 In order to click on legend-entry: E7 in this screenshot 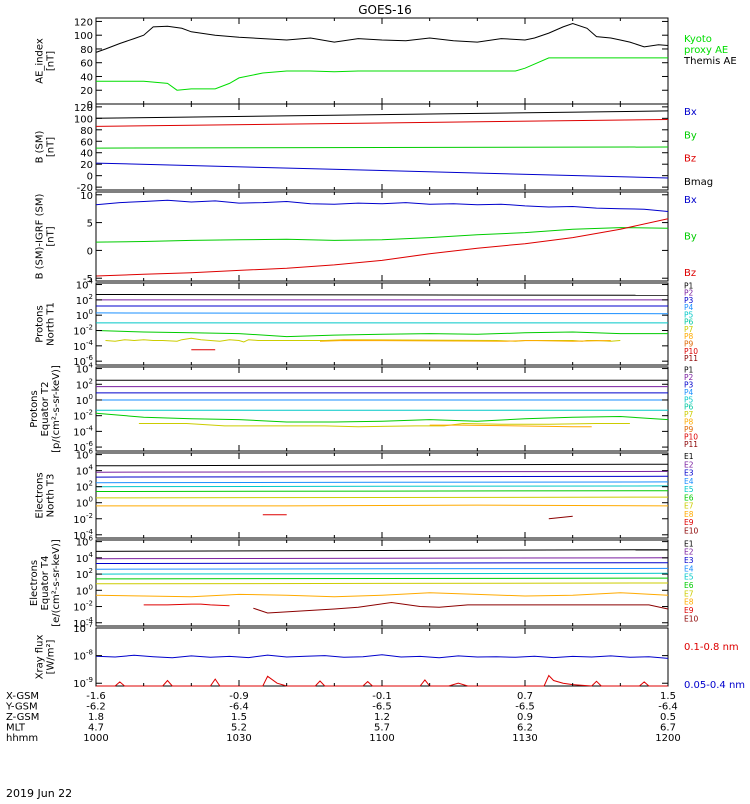, I will do `click(689, 506)`.